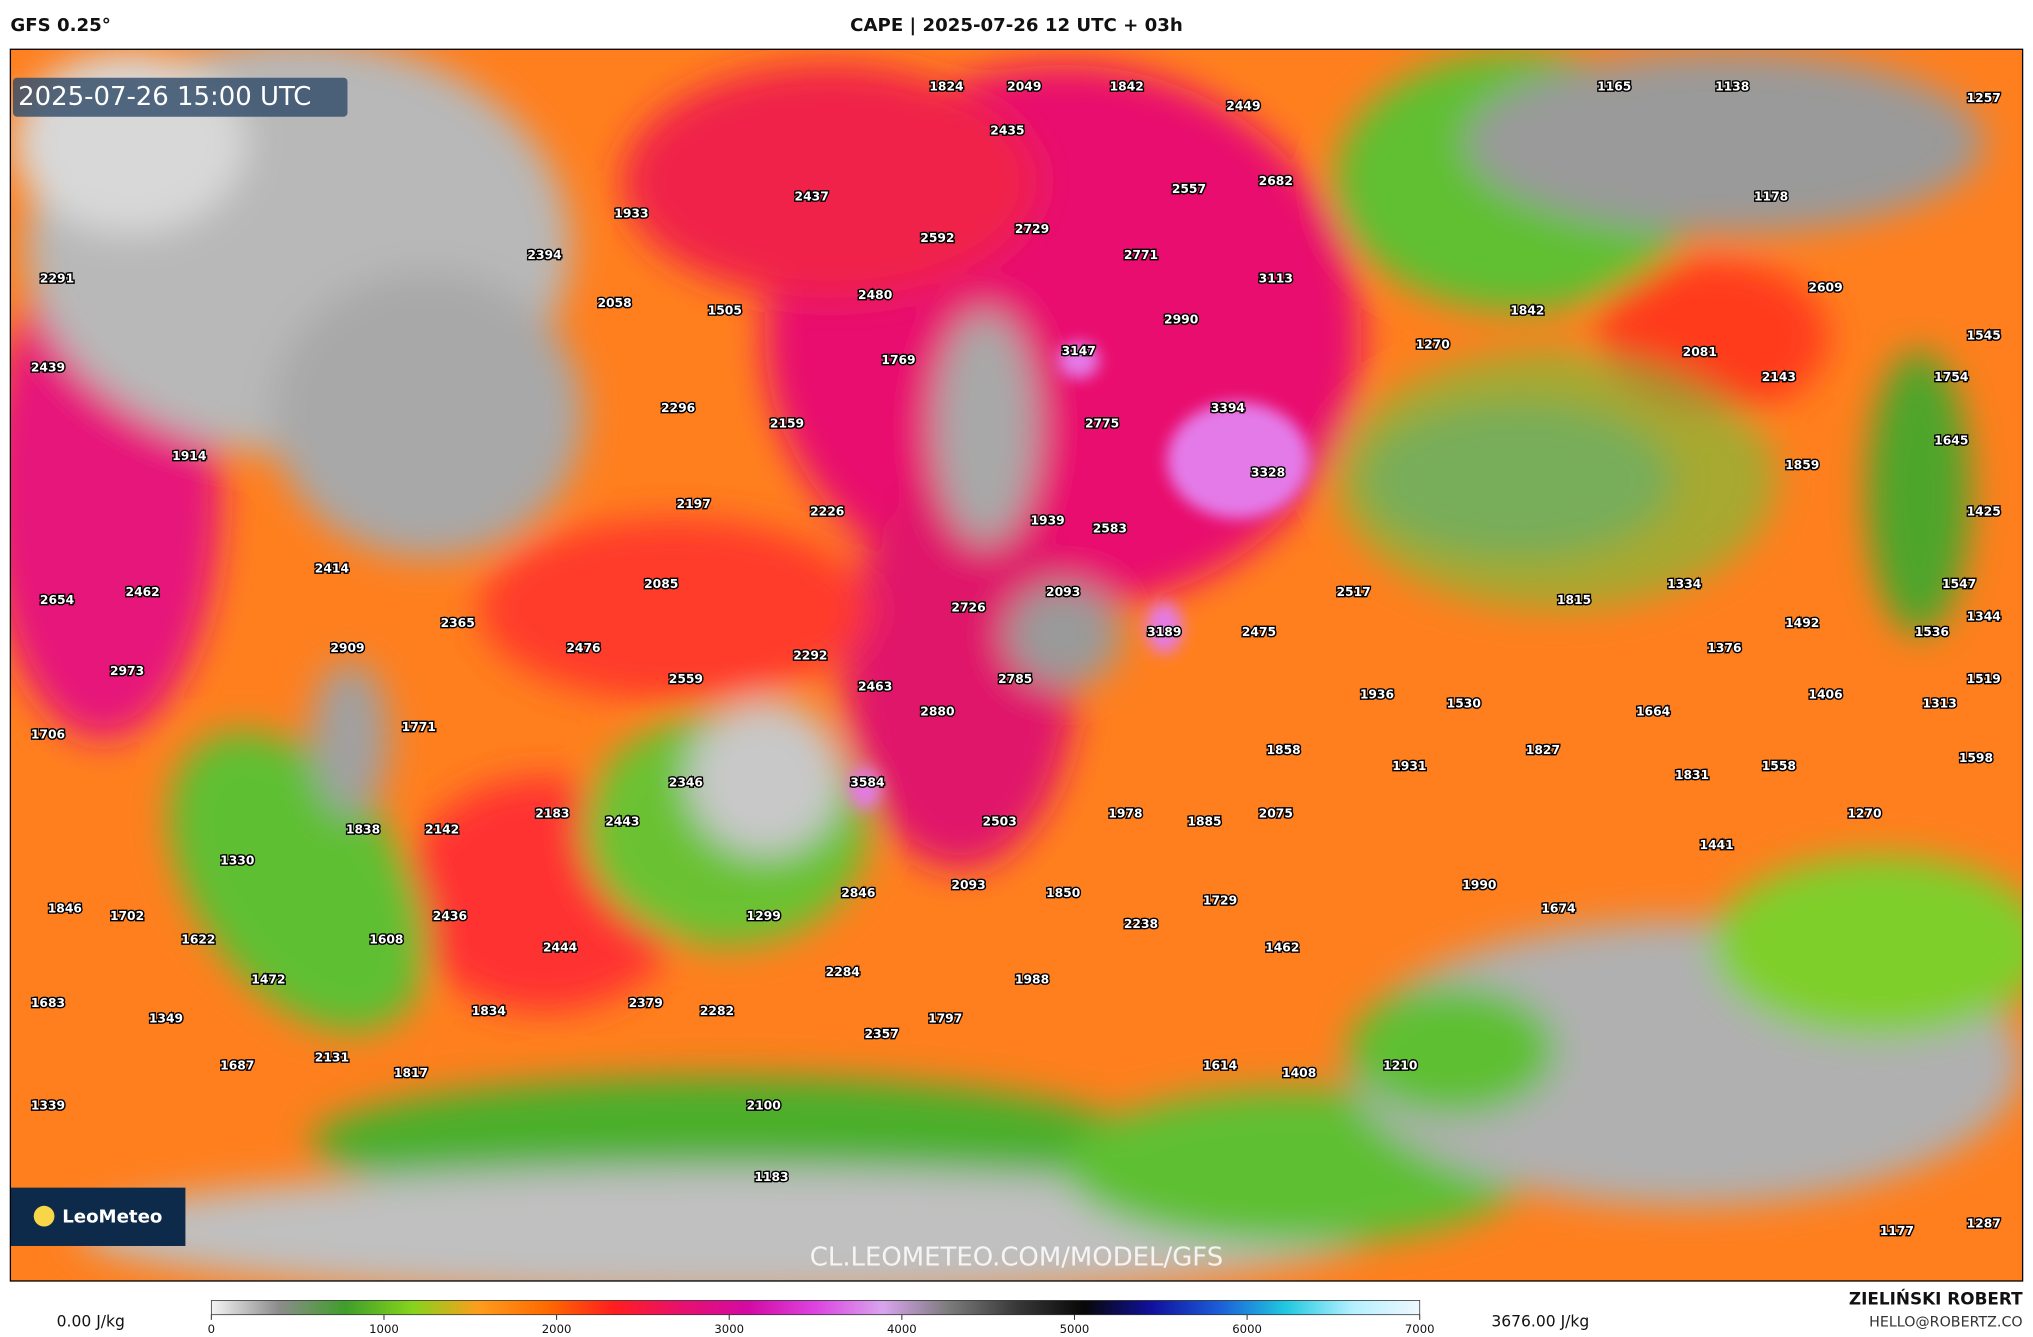  What do you see at coordinates (1015, 679) in the screenshot?
I see `cape-label: 2785` at bounding box center [1015, 679].